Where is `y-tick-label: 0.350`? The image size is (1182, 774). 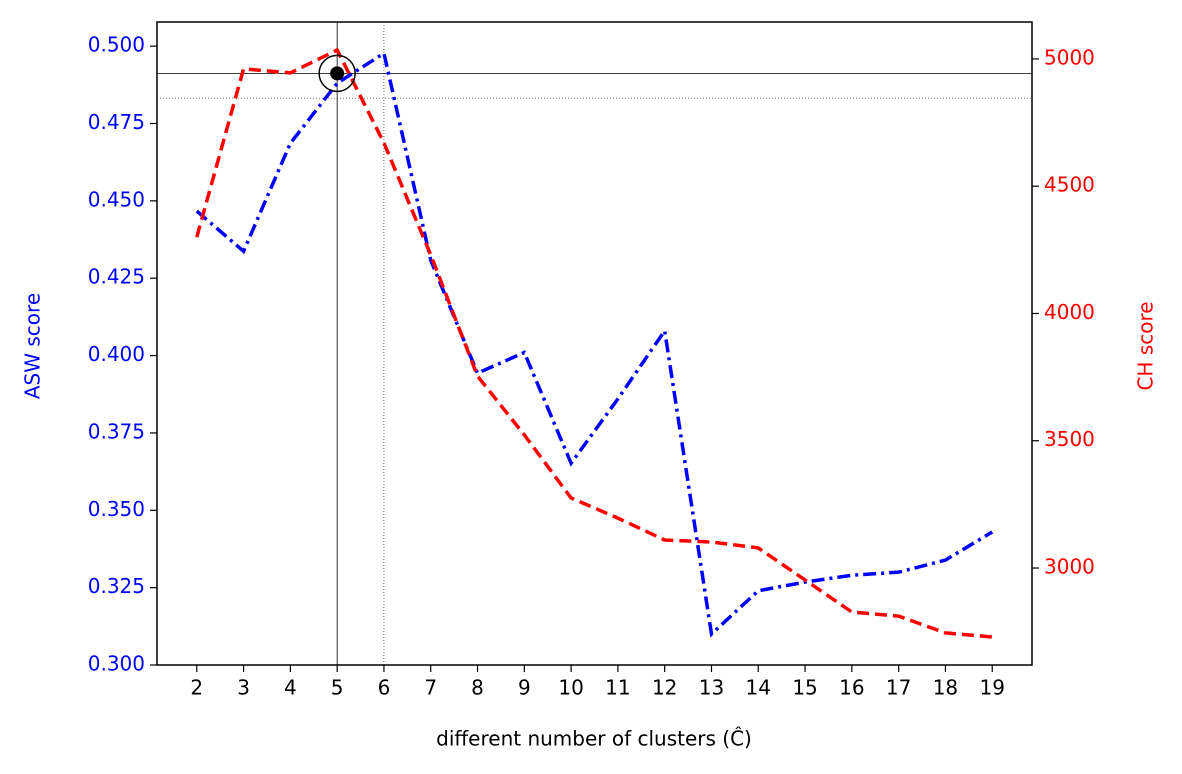
y-tick-label: 0.350 is located at coordinates (116, 509).